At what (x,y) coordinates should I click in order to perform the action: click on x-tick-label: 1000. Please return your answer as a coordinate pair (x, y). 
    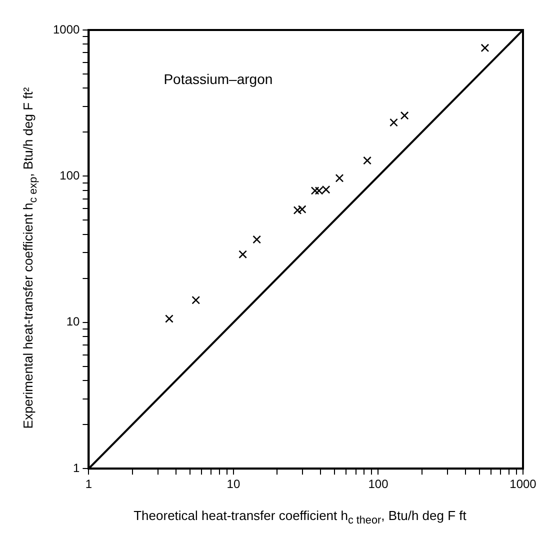
    Looking at the image, I should click on (523, 484).